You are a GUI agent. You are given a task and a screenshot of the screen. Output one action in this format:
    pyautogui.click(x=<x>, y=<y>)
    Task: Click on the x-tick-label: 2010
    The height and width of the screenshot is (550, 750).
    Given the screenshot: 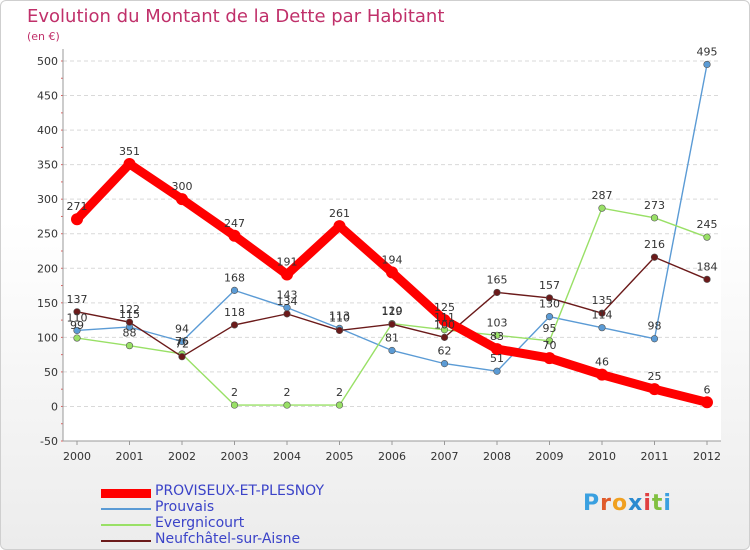 What is the action you would take?
    pyautogui.click(x=602, y=456)
    